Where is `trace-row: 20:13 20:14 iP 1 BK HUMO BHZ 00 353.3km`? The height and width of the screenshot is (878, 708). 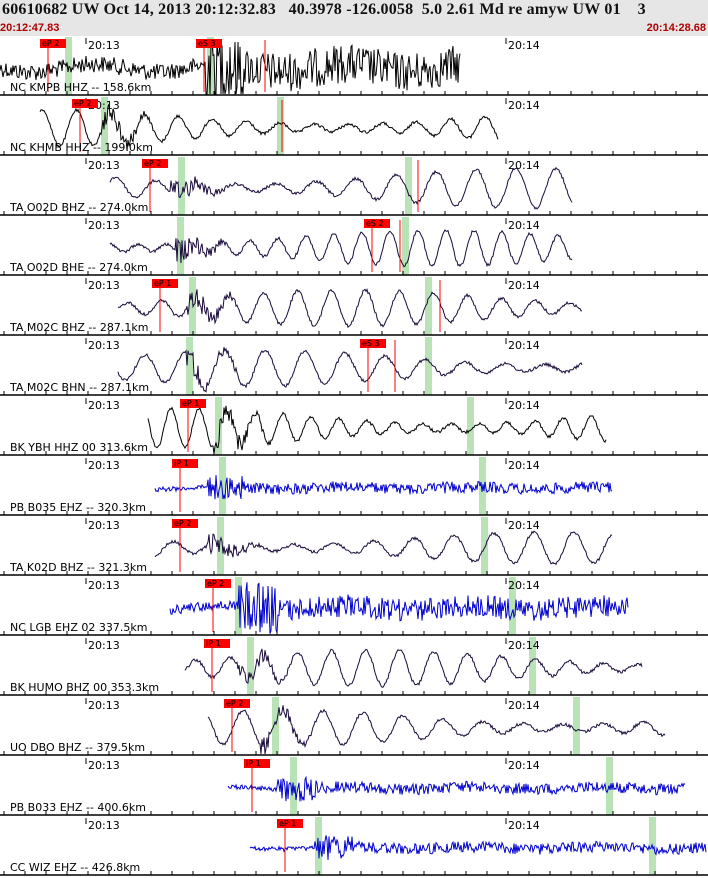 trace-row: 20:13 20:14 iP 1 BK HUMO BHZ 00 353.3km is located at coordinates (354, 666).